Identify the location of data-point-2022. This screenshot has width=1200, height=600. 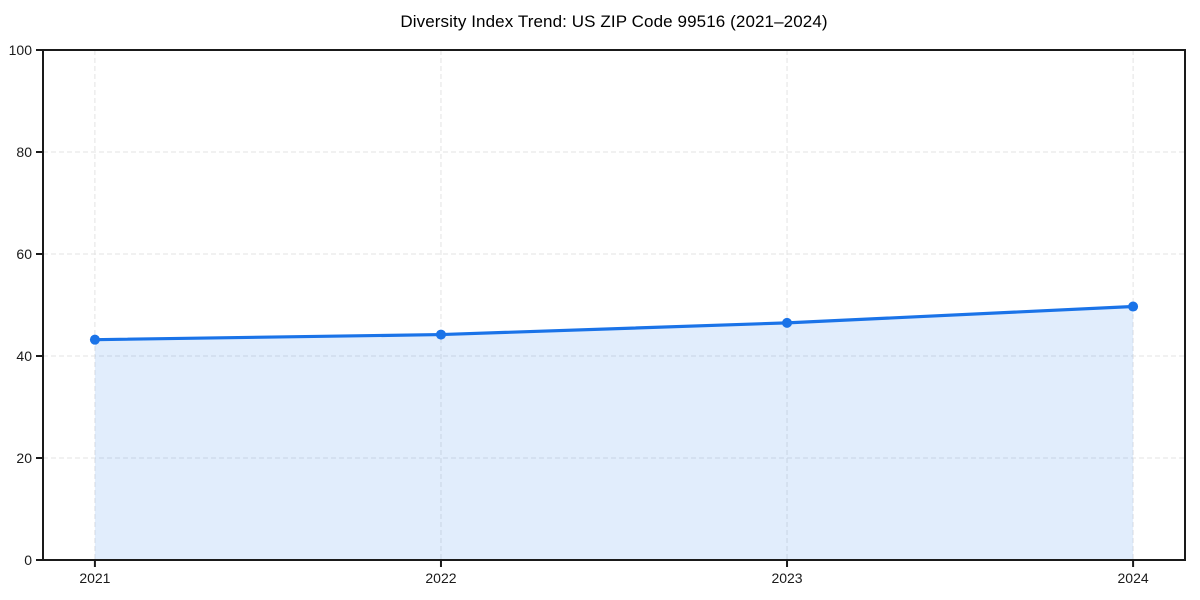
(440, 334).